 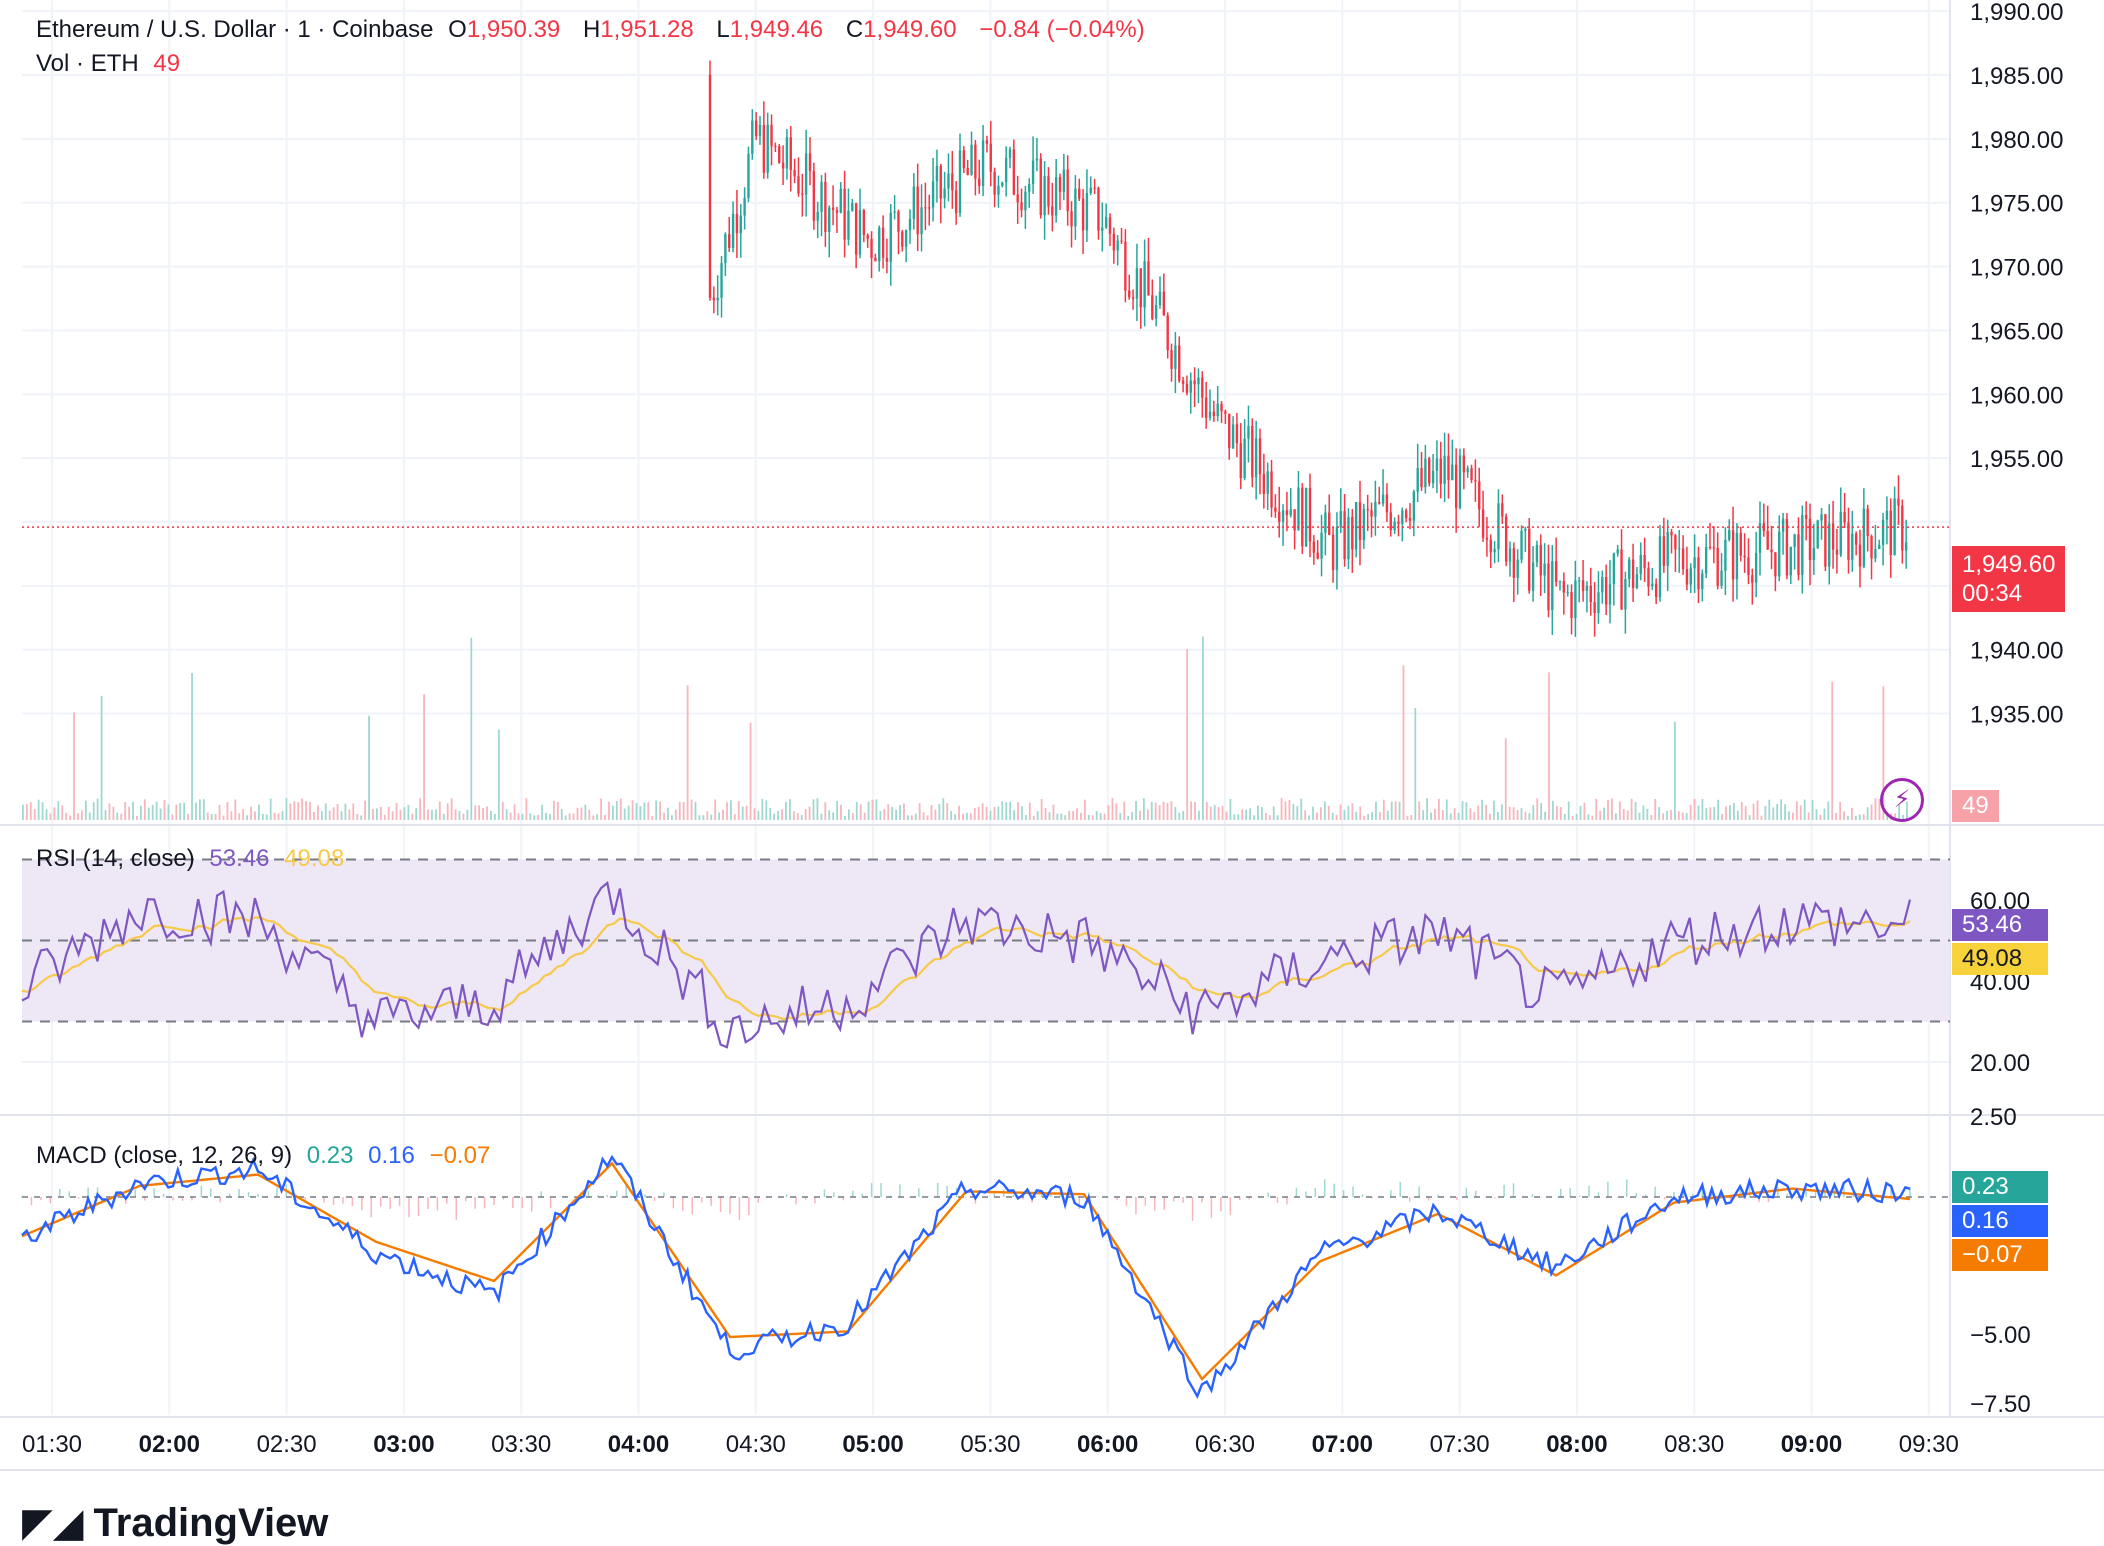 I want to click on price-tick-label: 1,985.00, so click(x=2016, y=76).